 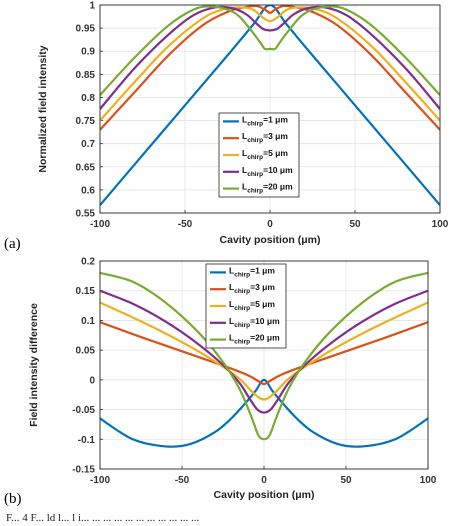 What do you see at coordinates (86, 29) in the screenshot?
I see `y-tick-label: 0.95` at bounding box center [86, 29].